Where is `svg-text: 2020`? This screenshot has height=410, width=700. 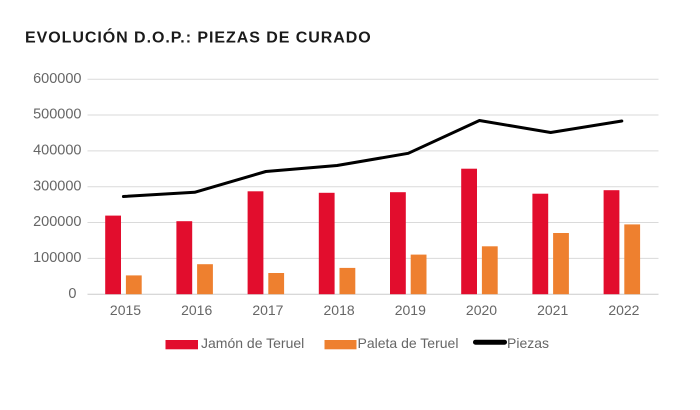
svg-text: 2020 is located at coordinates (481, 310).